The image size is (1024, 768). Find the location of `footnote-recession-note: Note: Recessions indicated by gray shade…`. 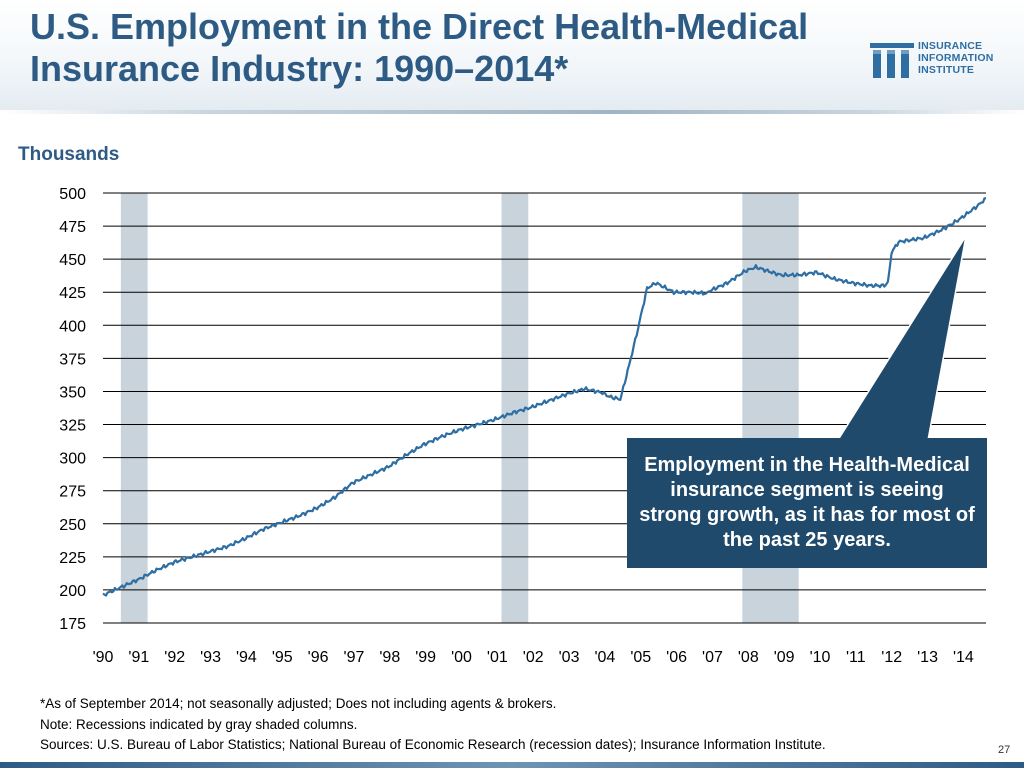

footnote-recession-note: Note: Recessions indicated by gray shade… is located at coordinates (199, 724).